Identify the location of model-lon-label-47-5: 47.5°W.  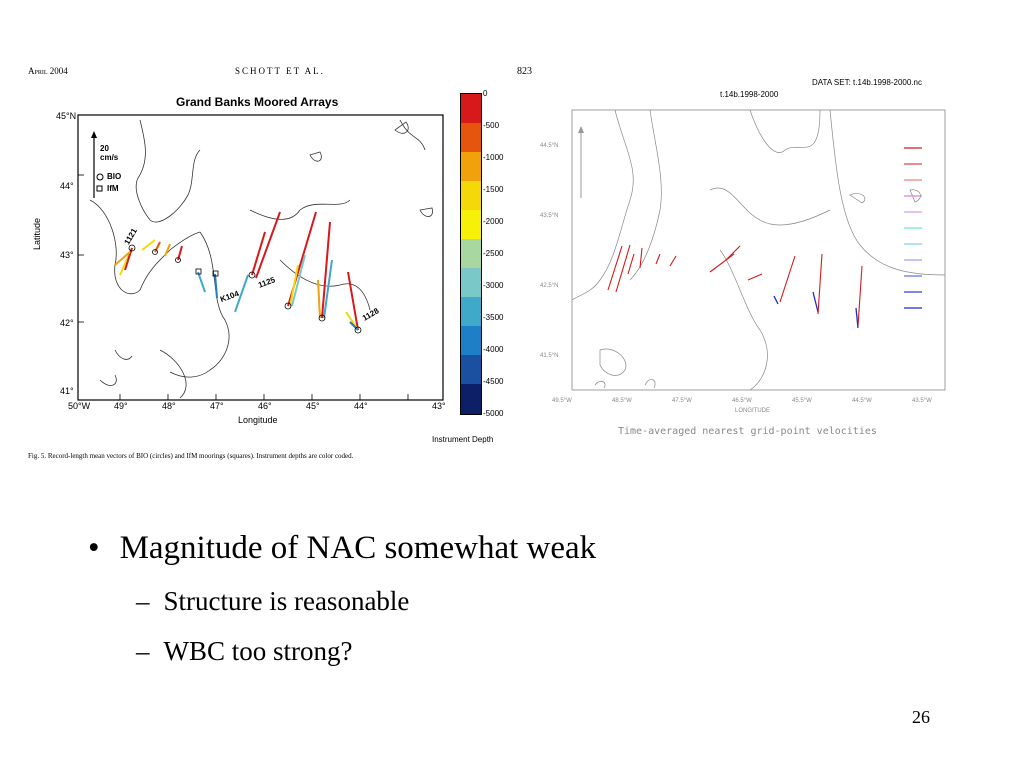
(682, 401).